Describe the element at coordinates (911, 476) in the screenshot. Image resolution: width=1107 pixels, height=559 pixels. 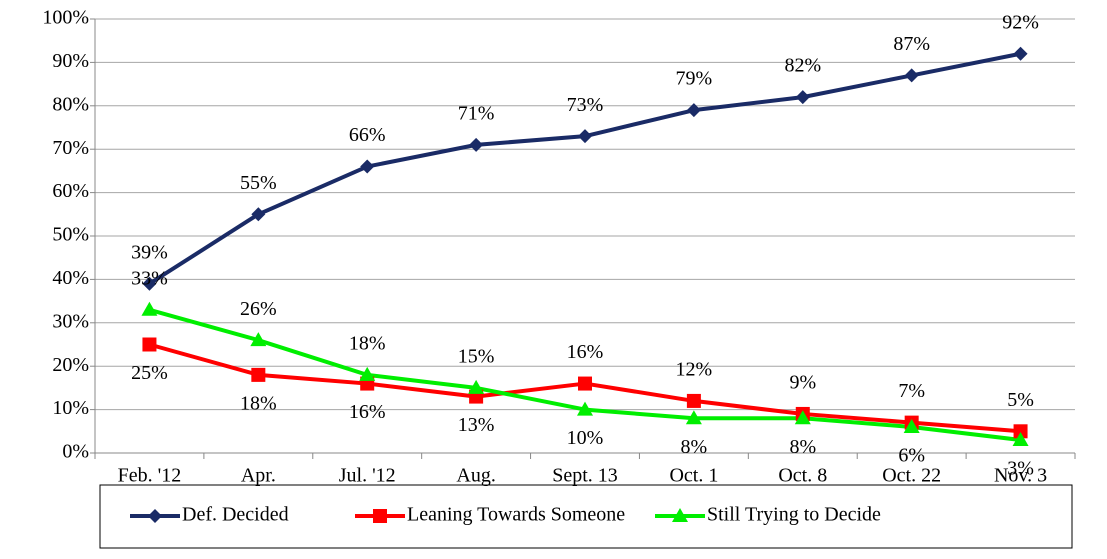
I see `x-tick-label: Oct. 22` at that location.